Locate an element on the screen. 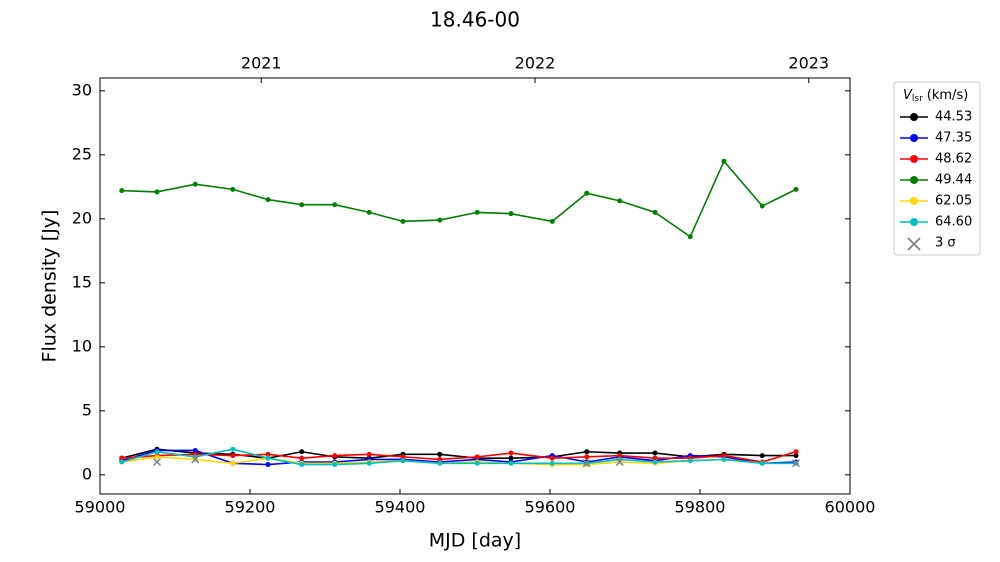 The image size is (1000, 562). x-tick-label: 60000 is located at coordinates (850, 507).